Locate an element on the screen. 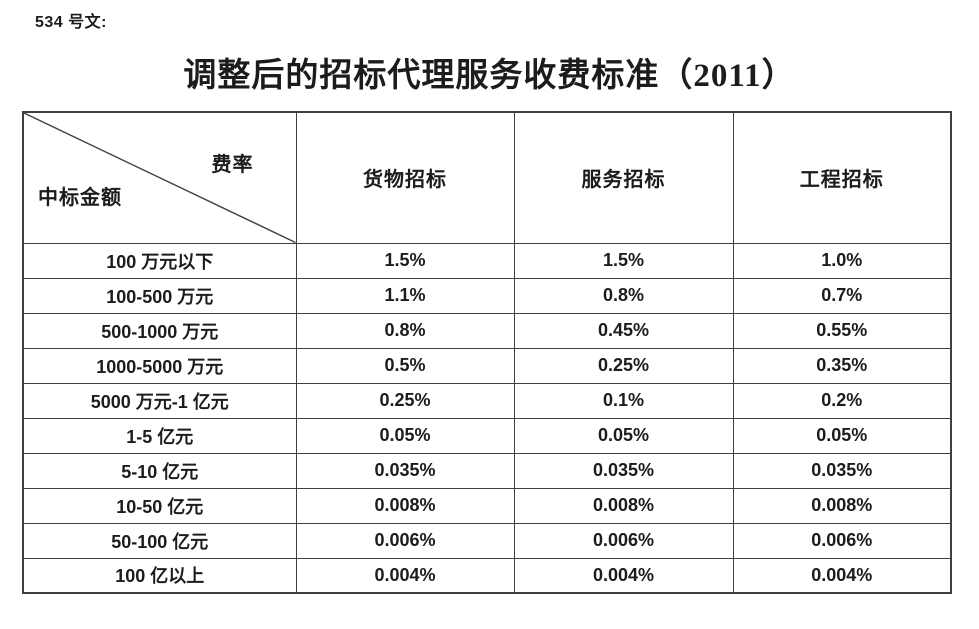  diagonal-divider-line is located at coordinates (160, 178).